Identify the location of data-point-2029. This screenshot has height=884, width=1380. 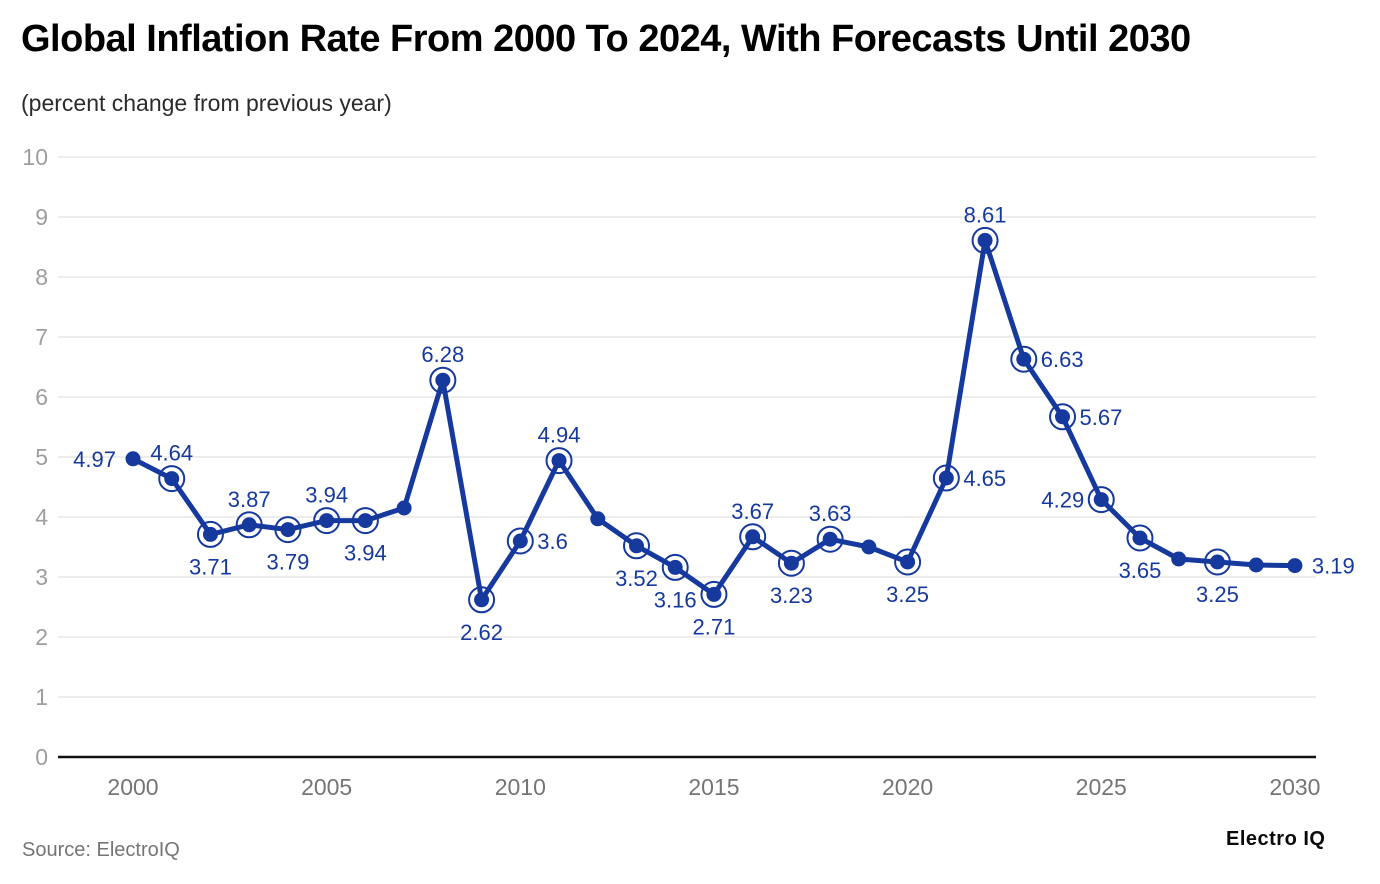
(1256, 565).